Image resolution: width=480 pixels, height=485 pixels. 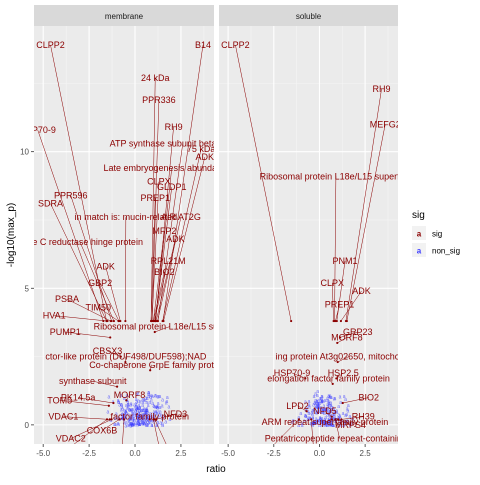 I want to click on y-tick-label: 10, so click(x=24, y=152).